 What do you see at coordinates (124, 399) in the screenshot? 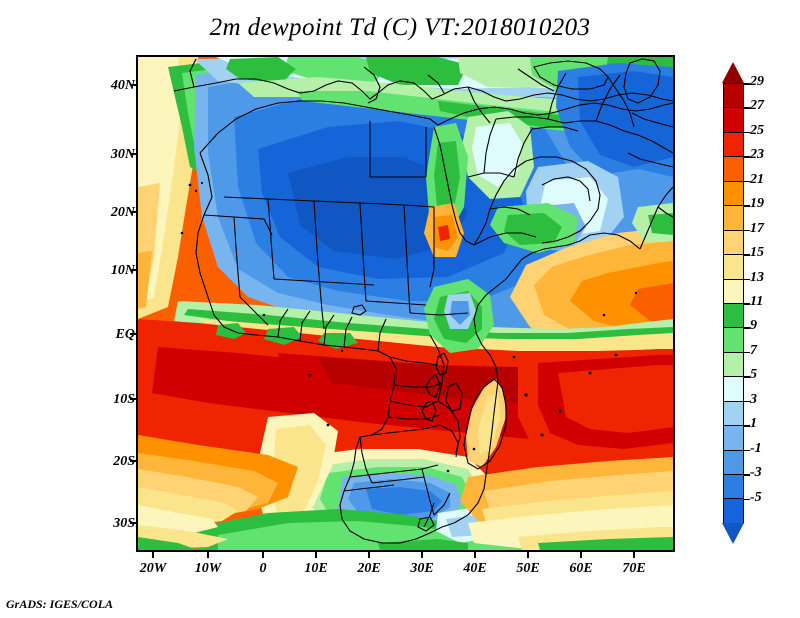
I see `lat-label-10s: 10S` at bounding box center [124, 399].